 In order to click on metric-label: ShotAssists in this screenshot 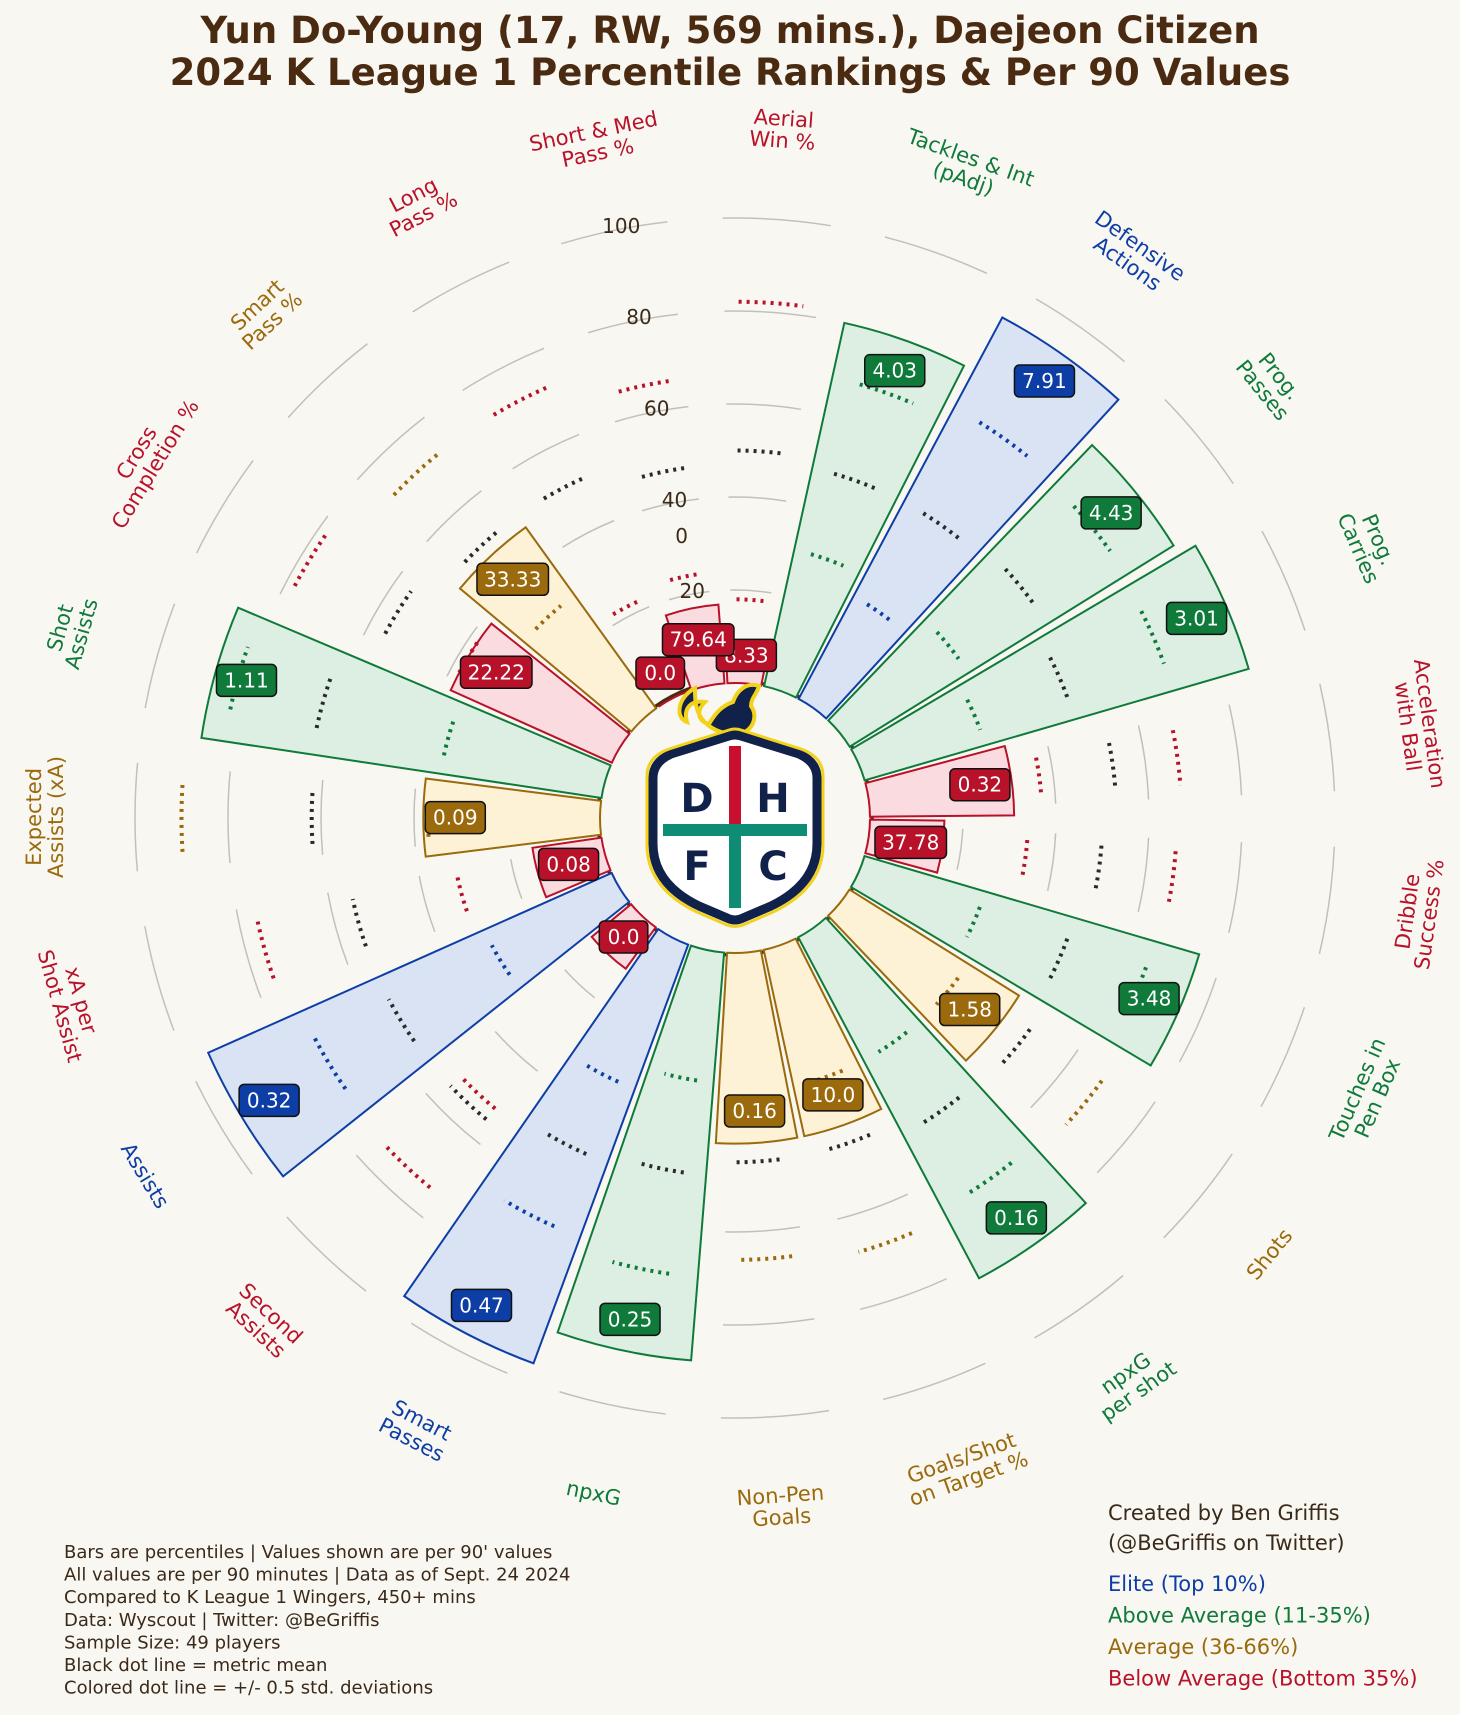, I will do `click(71, 631)`.